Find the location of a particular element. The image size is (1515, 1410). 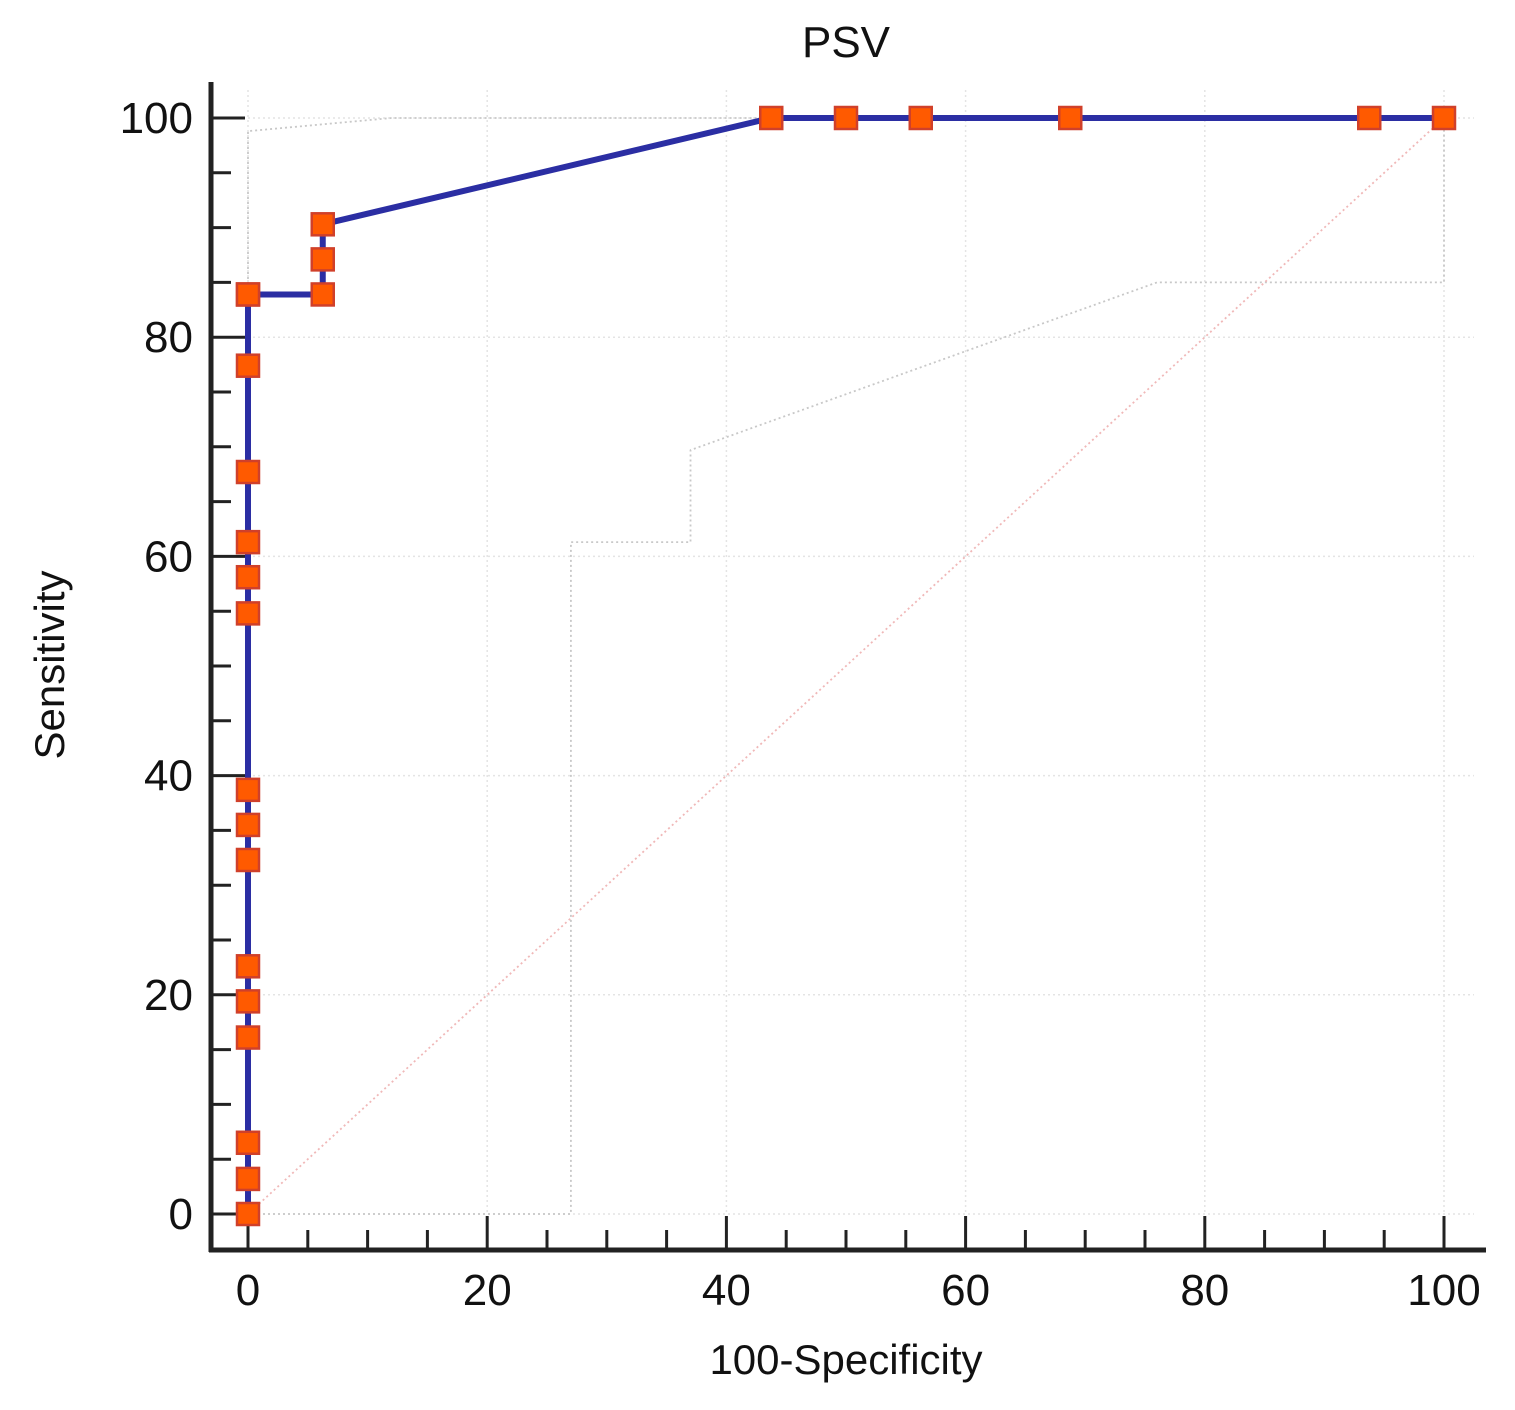

x-axis-title: 100-Specificity is located at coordinates (845, 1359).